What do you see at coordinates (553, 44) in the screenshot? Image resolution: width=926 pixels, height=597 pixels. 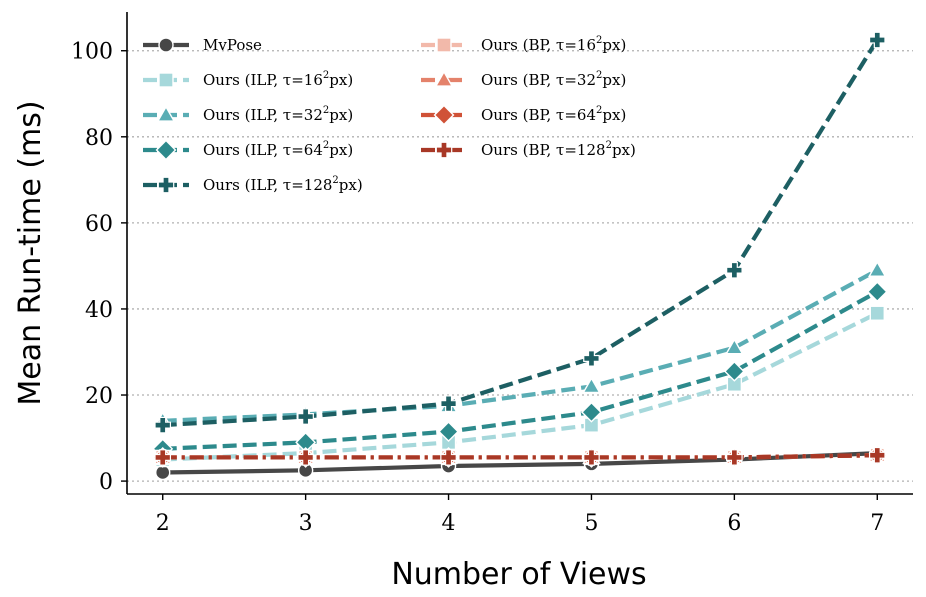 I see `legend-label: Ours (BP, τ=162px)` at bounding box center [553, 44].